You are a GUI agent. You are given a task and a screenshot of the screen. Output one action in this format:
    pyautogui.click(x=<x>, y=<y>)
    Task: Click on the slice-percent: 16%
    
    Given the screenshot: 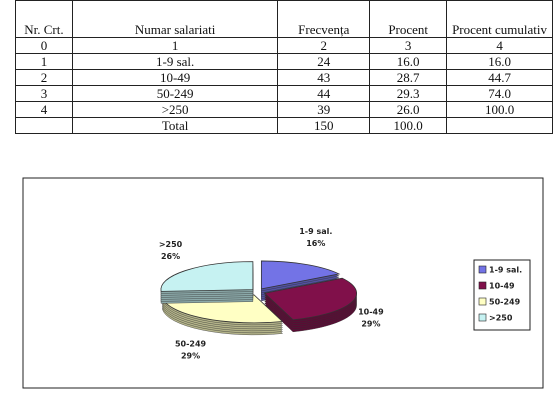 What is the action you would take?
    pyautogui.click(x=315, y=243)
    